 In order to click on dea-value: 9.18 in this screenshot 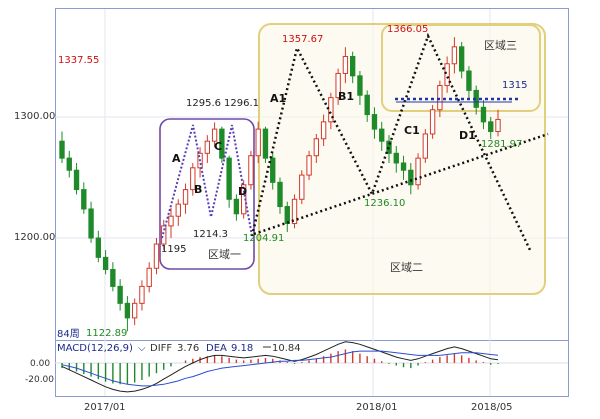, I will do `click(242, 348)`.